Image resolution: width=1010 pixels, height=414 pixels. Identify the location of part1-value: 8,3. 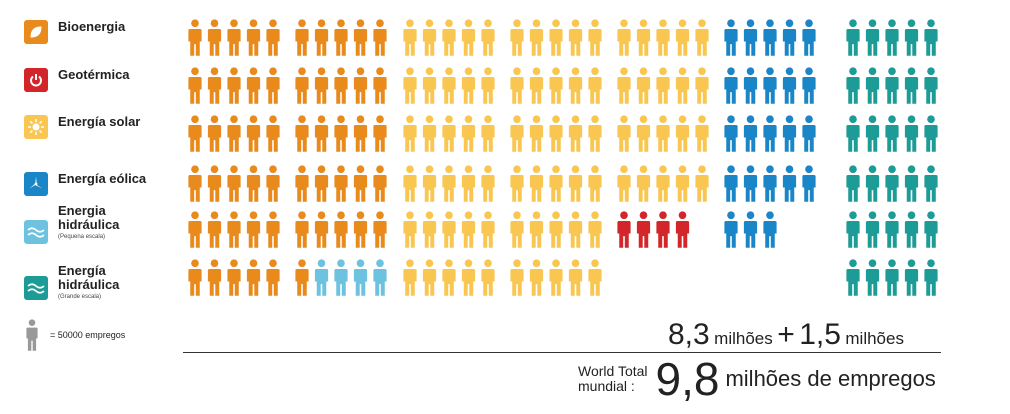
(689, 334).